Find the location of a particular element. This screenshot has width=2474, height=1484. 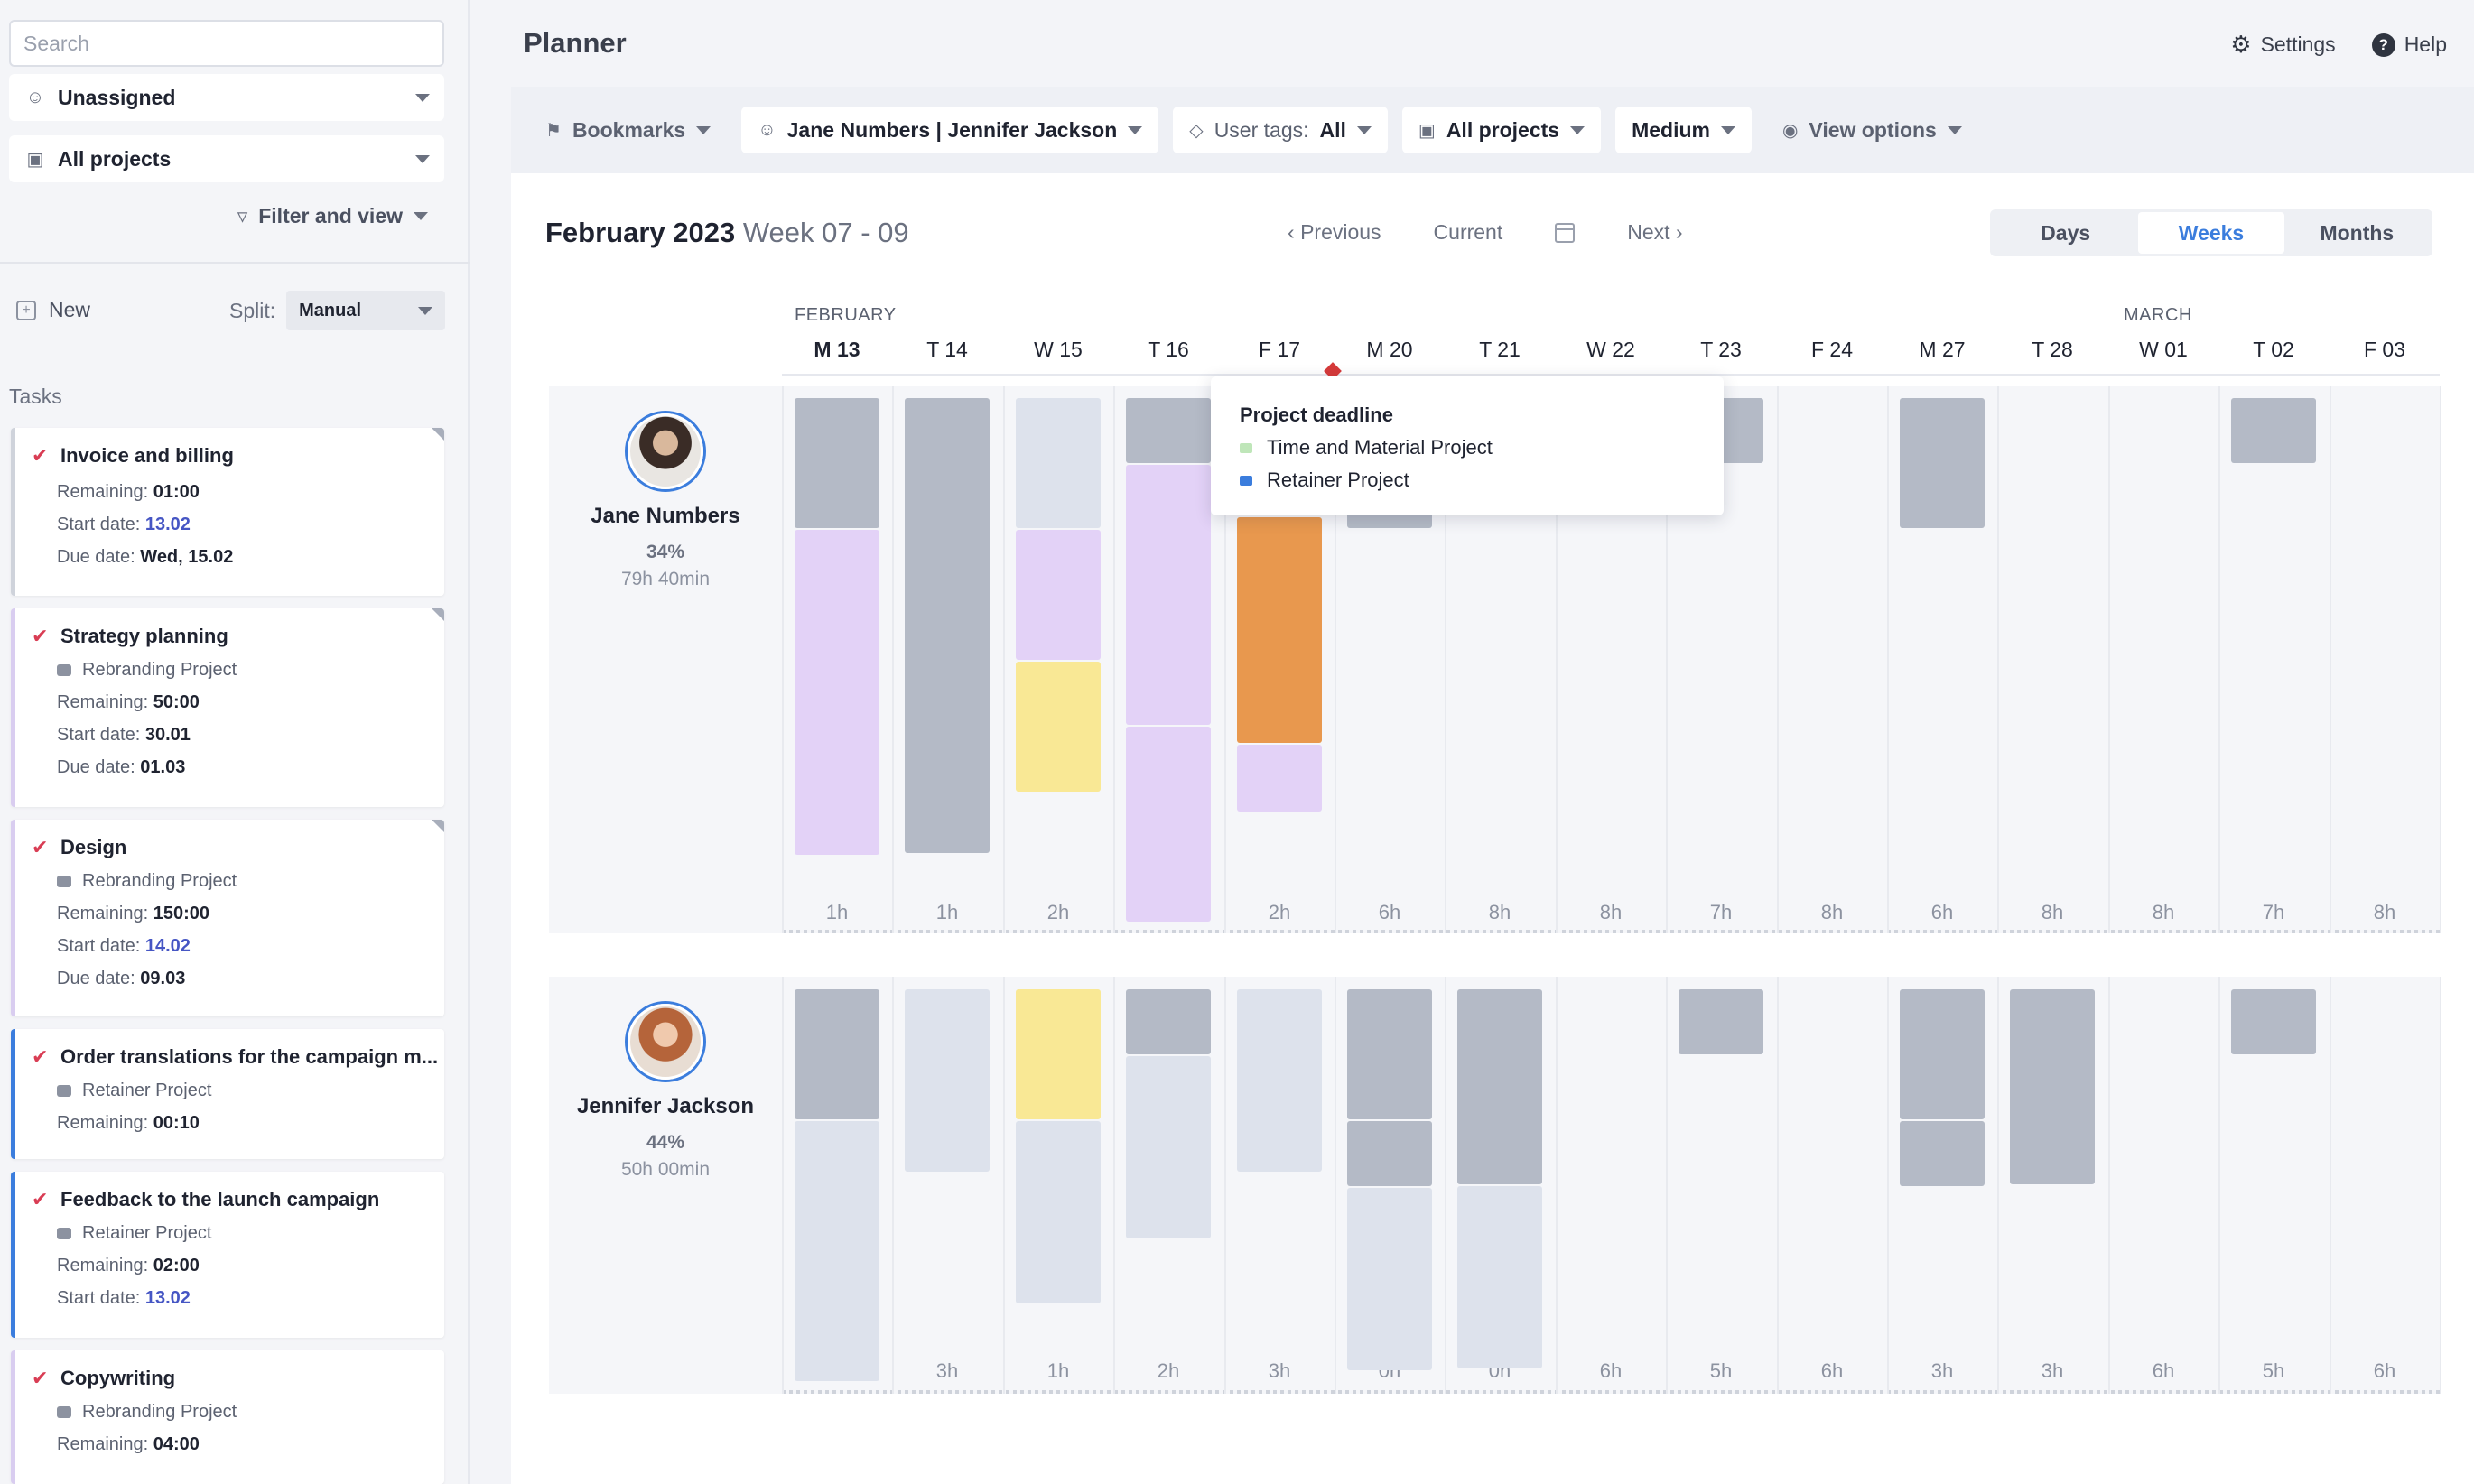

bookmarks-label: Bookmarks is located at coordinates (629, 130).